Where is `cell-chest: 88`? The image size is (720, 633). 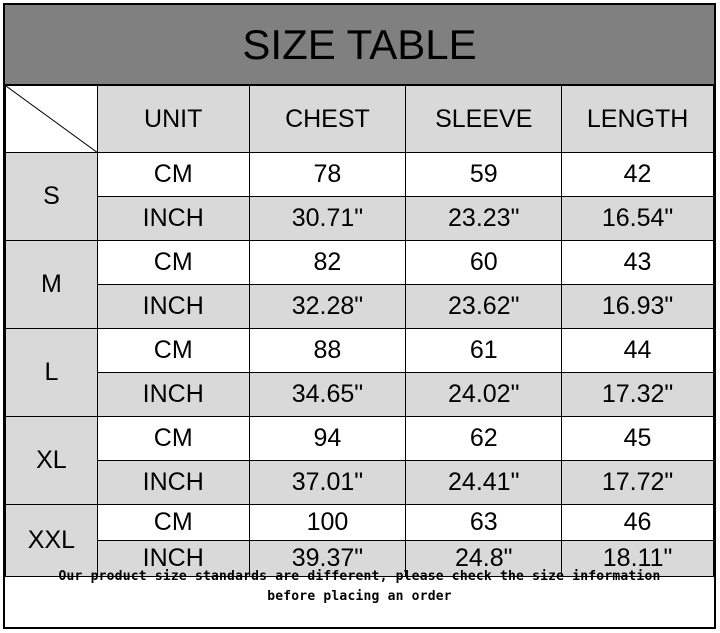
cell-chest: 88 is located at coordinates (327, 350).